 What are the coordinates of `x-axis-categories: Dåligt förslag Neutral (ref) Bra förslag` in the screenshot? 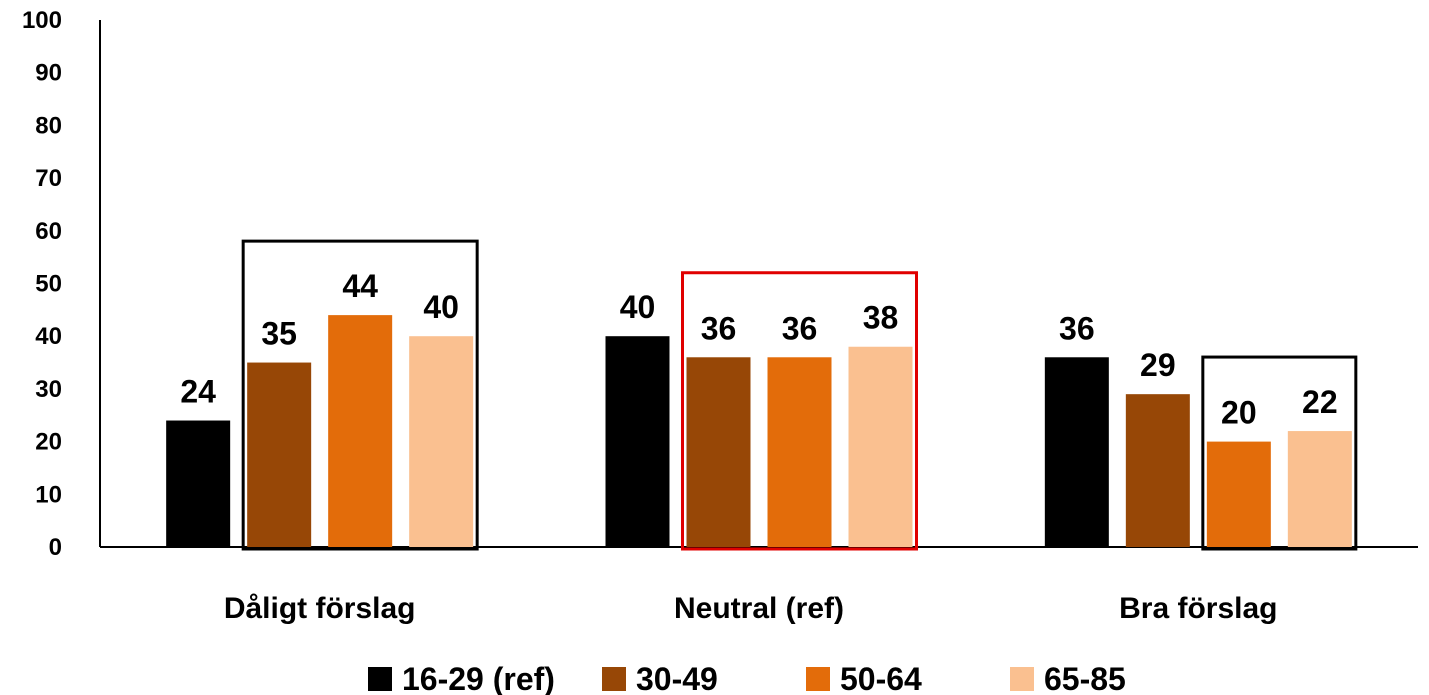 It's located at (751, 608).